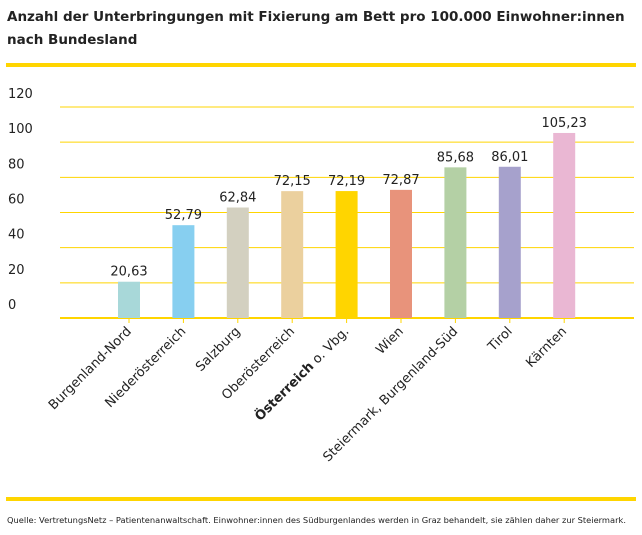 This screenshot has width=642, height=535. Describe the element at coordinates (400, 180) in the screenshot. I see `data-label-5: 72,87` at that location.